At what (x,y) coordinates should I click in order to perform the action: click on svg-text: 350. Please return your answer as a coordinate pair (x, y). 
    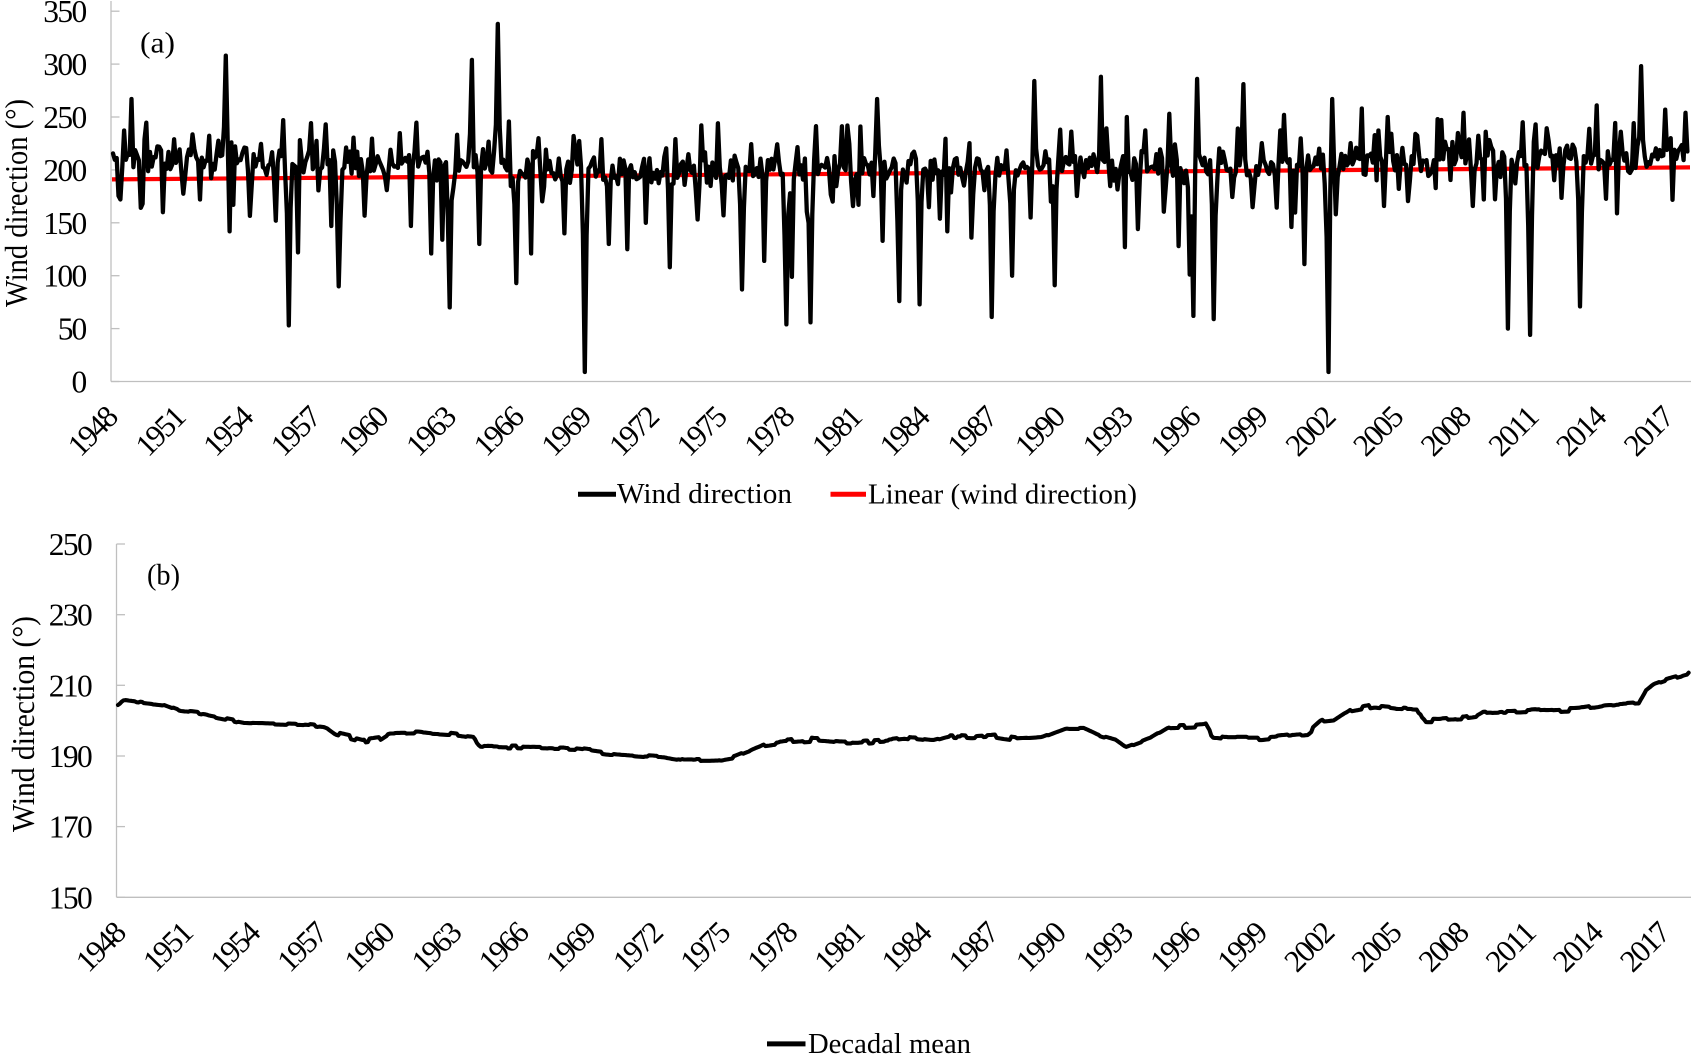
    Looking at the image, I should click on (65, 14).